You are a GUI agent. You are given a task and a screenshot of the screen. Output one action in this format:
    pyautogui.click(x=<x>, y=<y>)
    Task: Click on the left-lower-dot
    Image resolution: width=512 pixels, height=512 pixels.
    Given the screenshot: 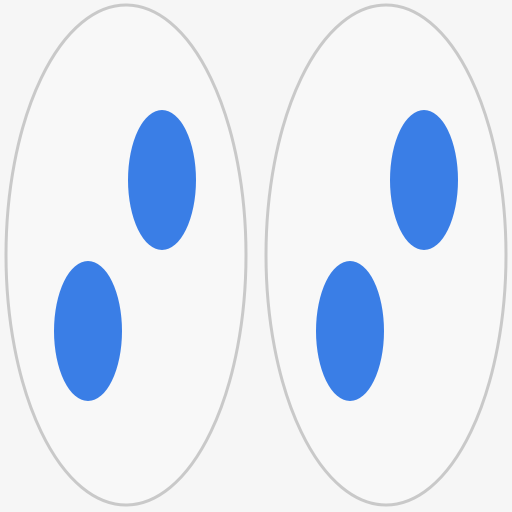 What is the action you would take?
    pyautogui.click(x=88, y=331)
    